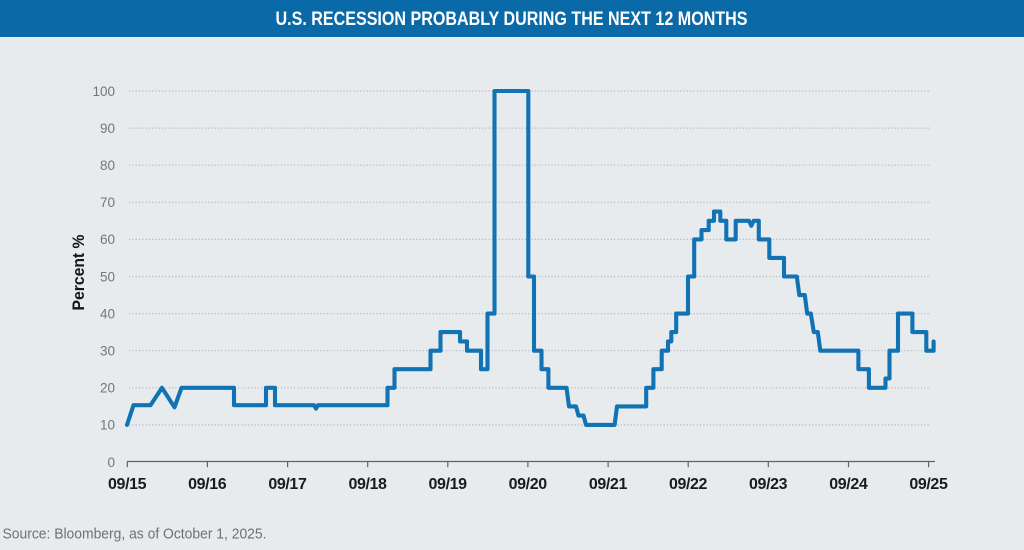  I want to click on svg-text: 50, so click(107, 276).